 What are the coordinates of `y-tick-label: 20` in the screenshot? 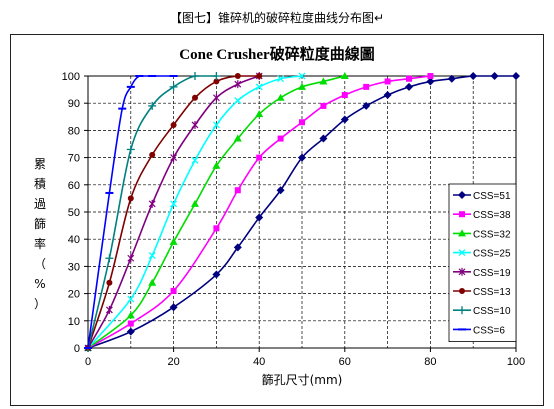 It's located at (74, 295).